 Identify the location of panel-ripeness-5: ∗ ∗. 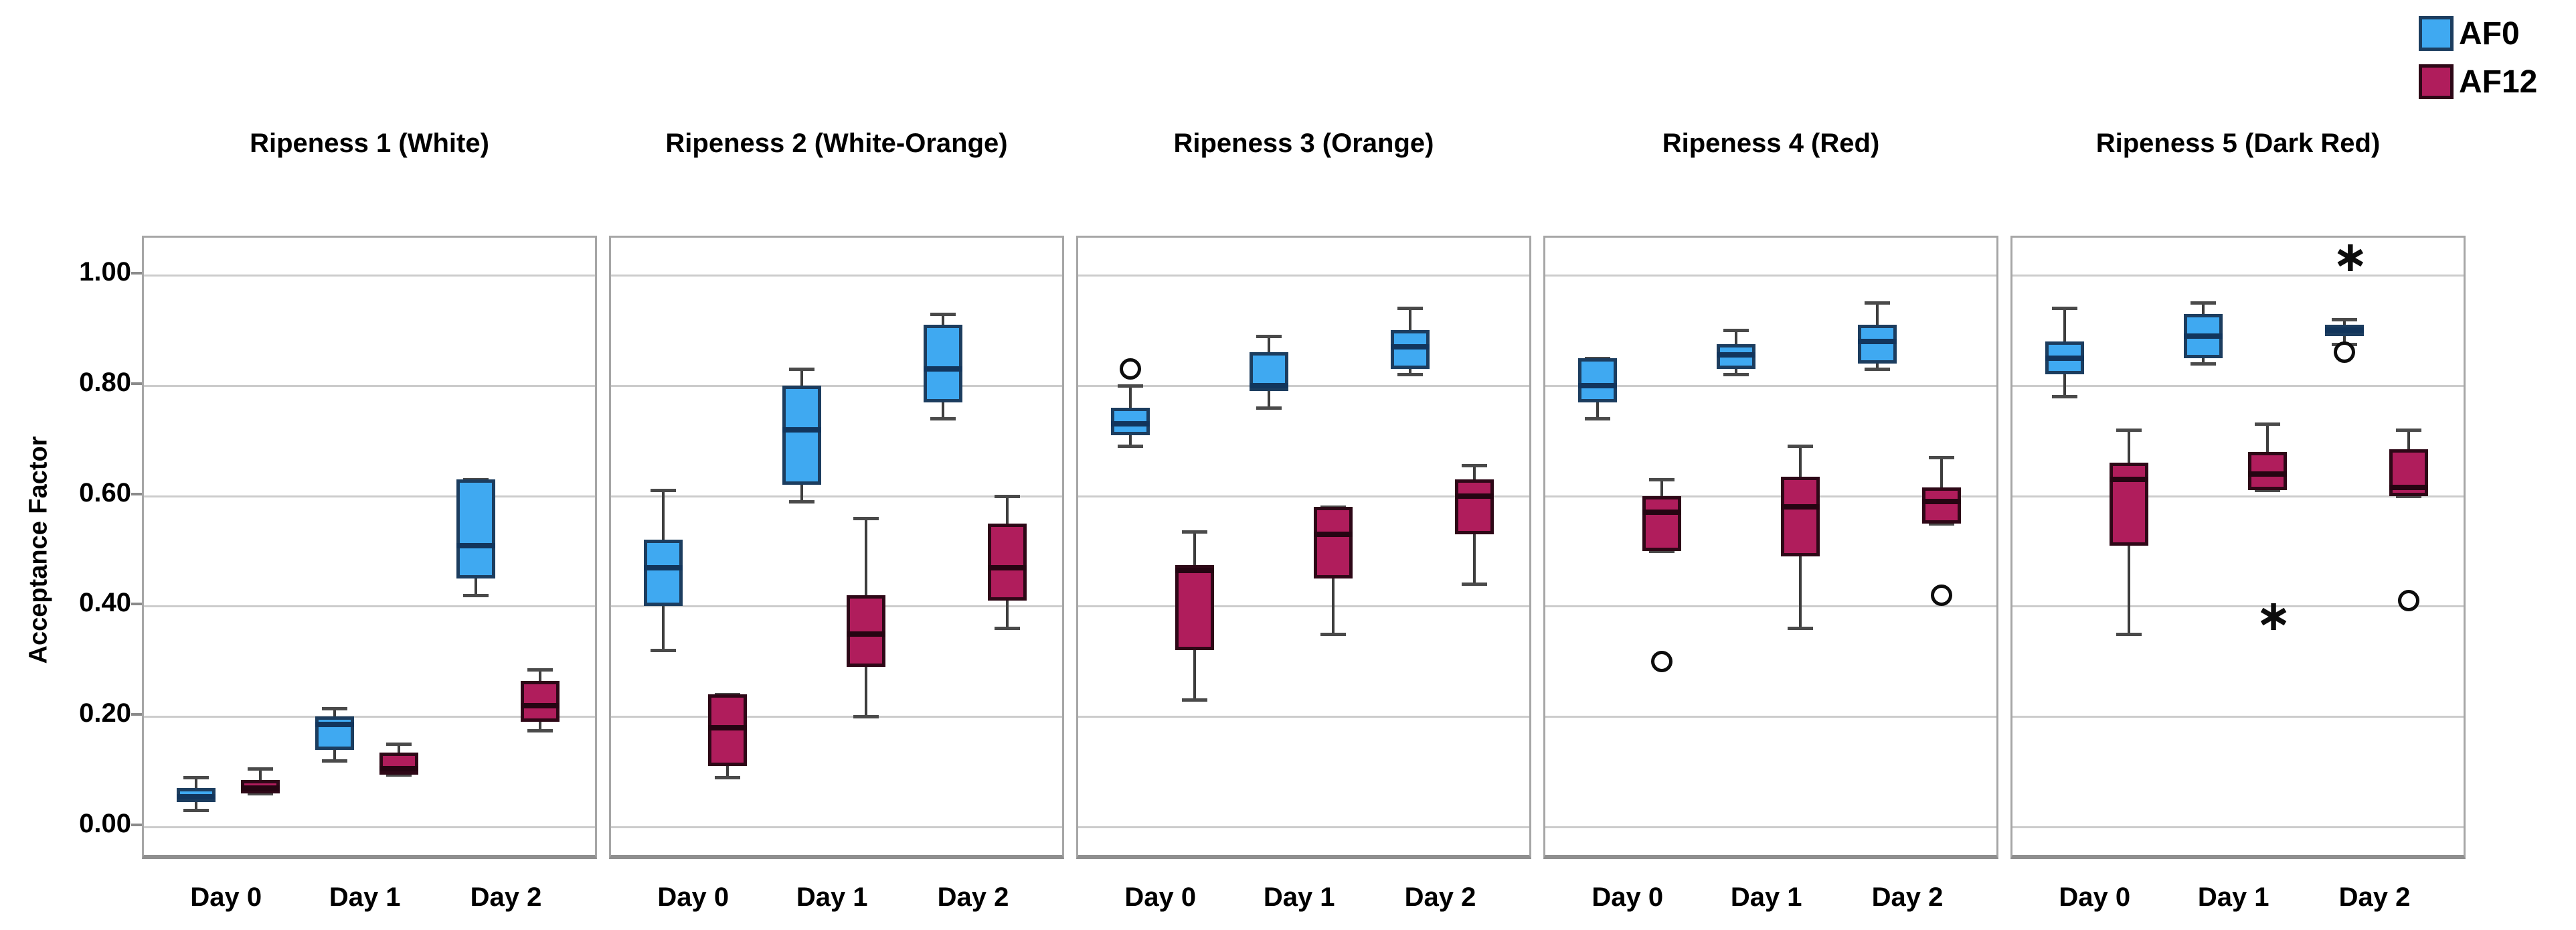
(2238, 548).